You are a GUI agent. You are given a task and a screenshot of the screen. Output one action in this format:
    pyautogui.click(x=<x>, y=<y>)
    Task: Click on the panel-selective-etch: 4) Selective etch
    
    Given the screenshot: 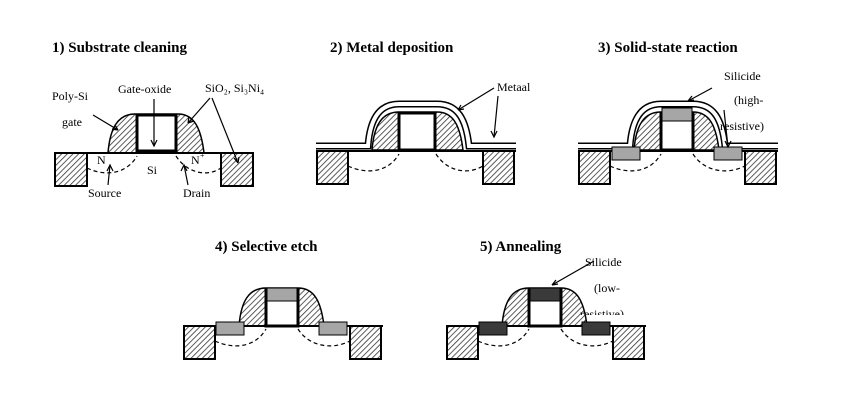 What is the action you would take?
    pyautogui.click(x=283, y=299)
    